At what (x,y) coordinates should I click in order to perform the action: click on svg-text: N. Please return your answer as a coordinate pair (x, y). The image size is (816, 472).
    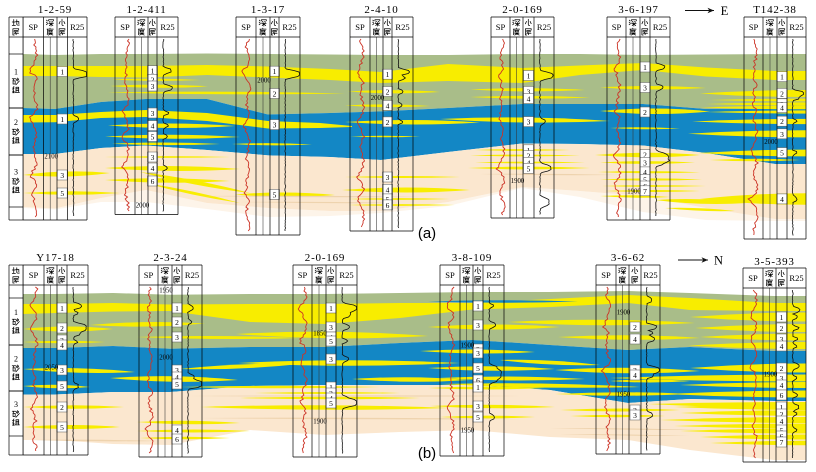
    Looking at the image, I should click on (718, 261).